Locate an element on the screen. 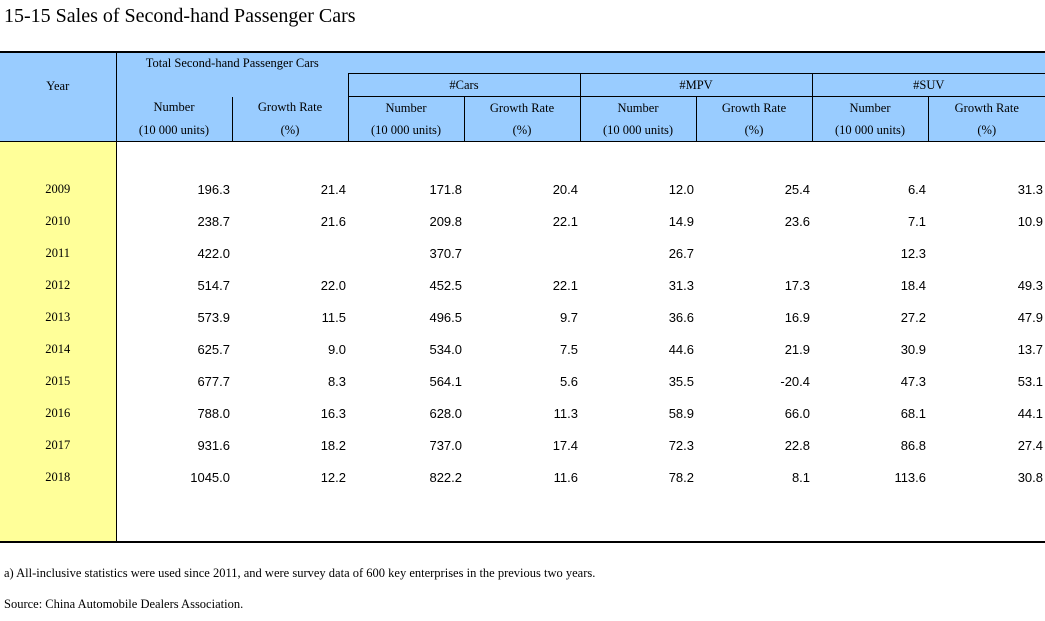  table-row: 2011 422.0 370.7 26.7 12.3 is located at coordinates (522, 253).